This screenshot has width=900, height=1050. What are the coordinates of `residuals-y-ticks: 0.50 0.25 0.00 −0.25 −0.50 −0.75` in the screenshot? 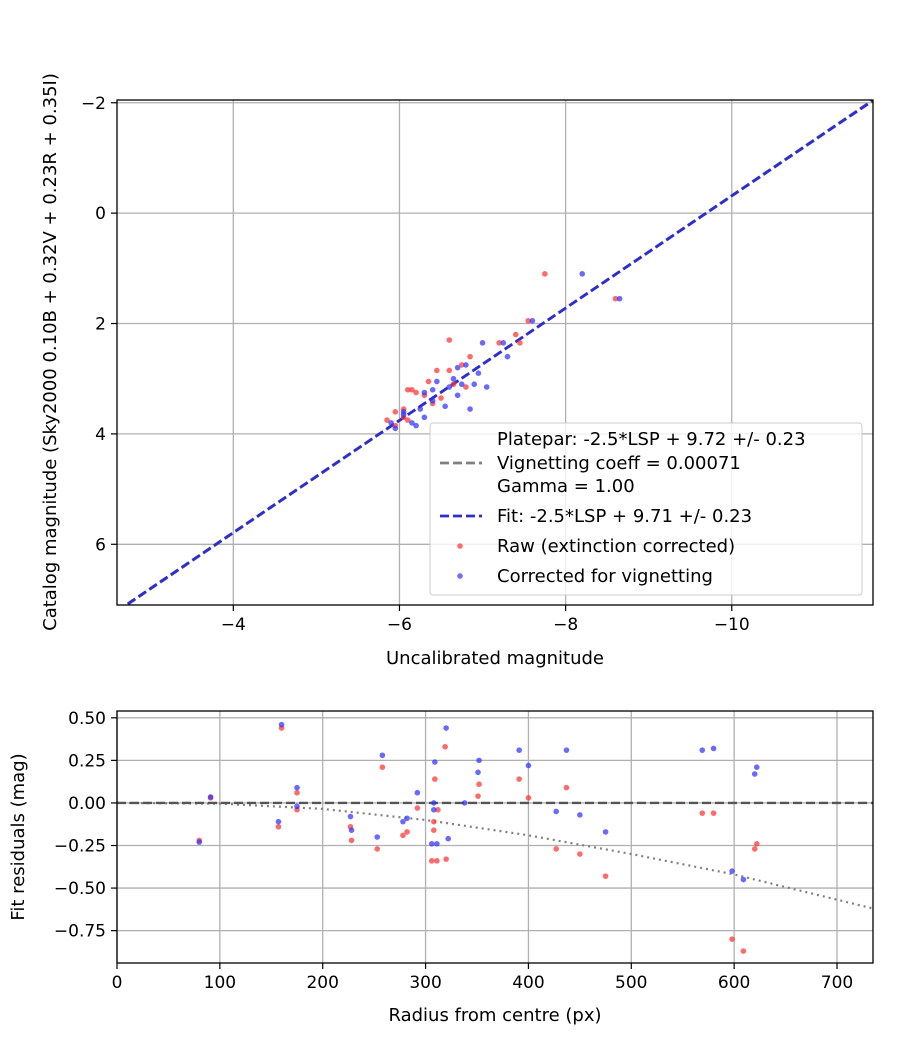 It's located at (85, 825).